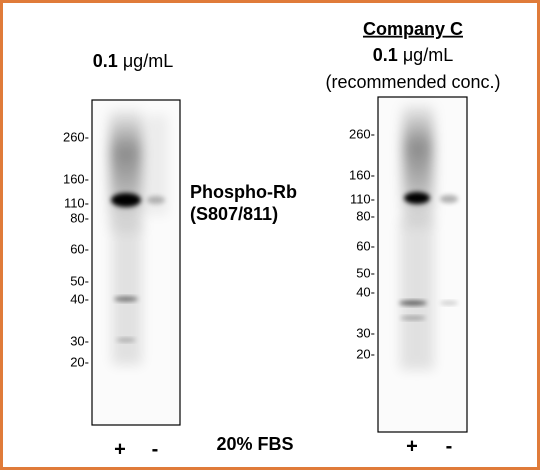  I want to click on condition: 20% FBS, so click(254, 444).